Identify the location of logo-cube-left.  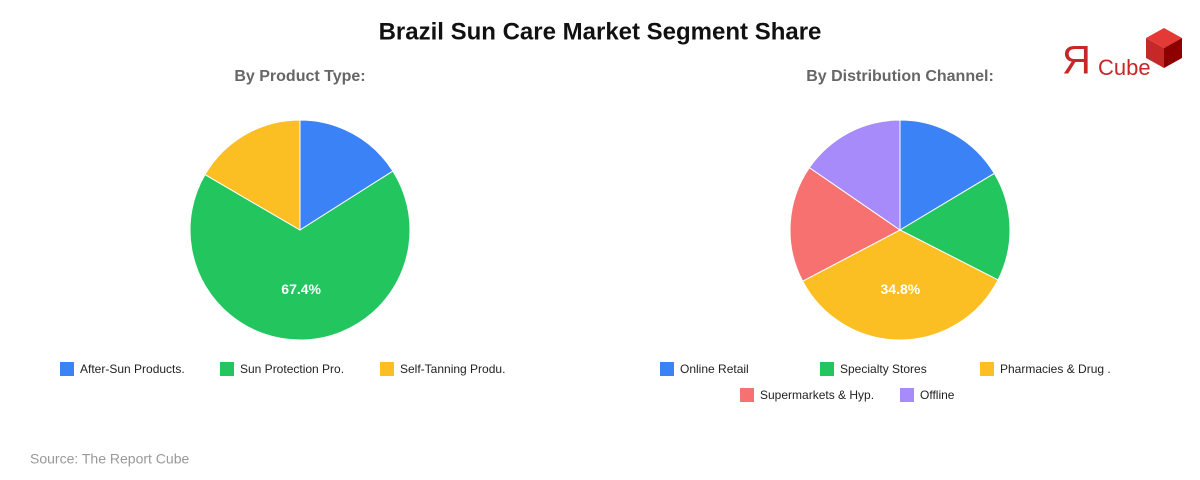
(1155, 53).